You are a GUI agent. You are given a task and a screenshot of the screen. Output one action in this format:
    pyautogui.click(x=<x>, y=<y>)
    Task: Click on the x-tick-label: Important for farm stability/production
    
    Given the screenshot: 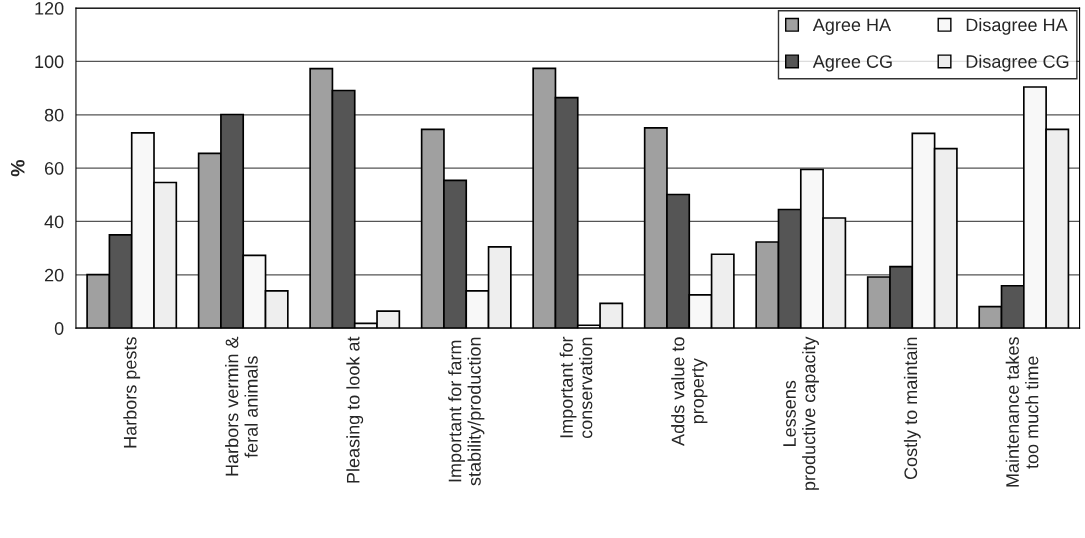 What is the action you would take?
    pyautogui.click(x=466, y=411)
    